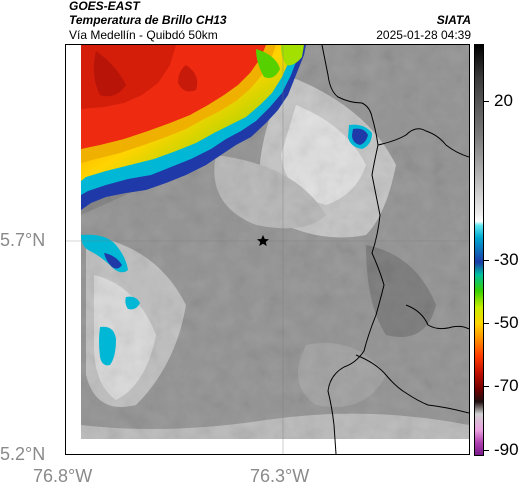  What do you see at coordinates (503, 101) in the screenshot?
I see `colorbar-label: 20` at bounding box center [503, 101].